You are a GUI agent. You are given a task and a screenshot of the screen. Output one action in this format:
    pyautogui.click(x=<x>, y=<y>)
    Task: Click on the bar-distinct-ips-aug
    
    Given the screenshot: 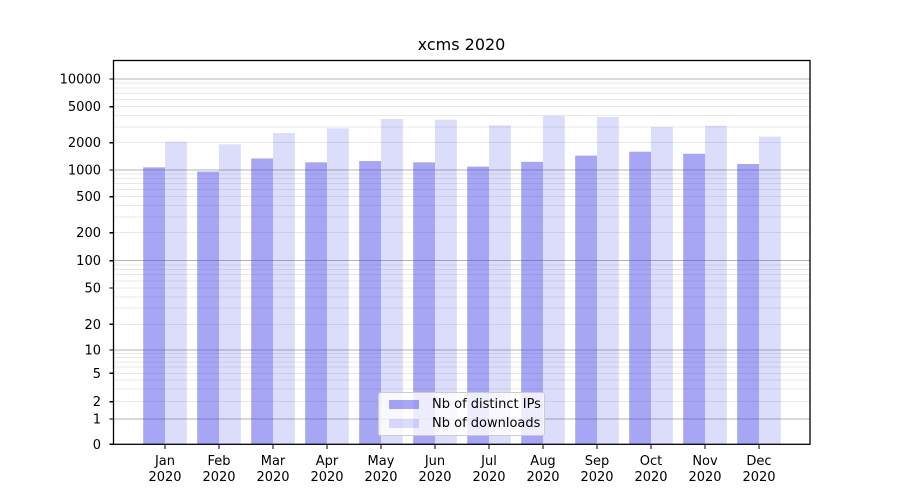 What is the action you would take?
    pyautogui.click(x=532, y=303)
    